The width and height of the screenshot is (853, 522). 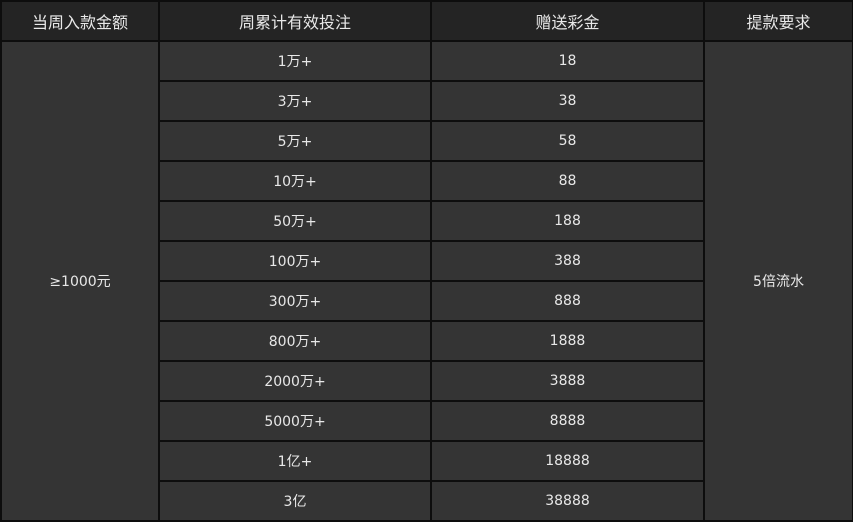 I want to click on bet-cell: 1万+, so click(x=295, y=61).